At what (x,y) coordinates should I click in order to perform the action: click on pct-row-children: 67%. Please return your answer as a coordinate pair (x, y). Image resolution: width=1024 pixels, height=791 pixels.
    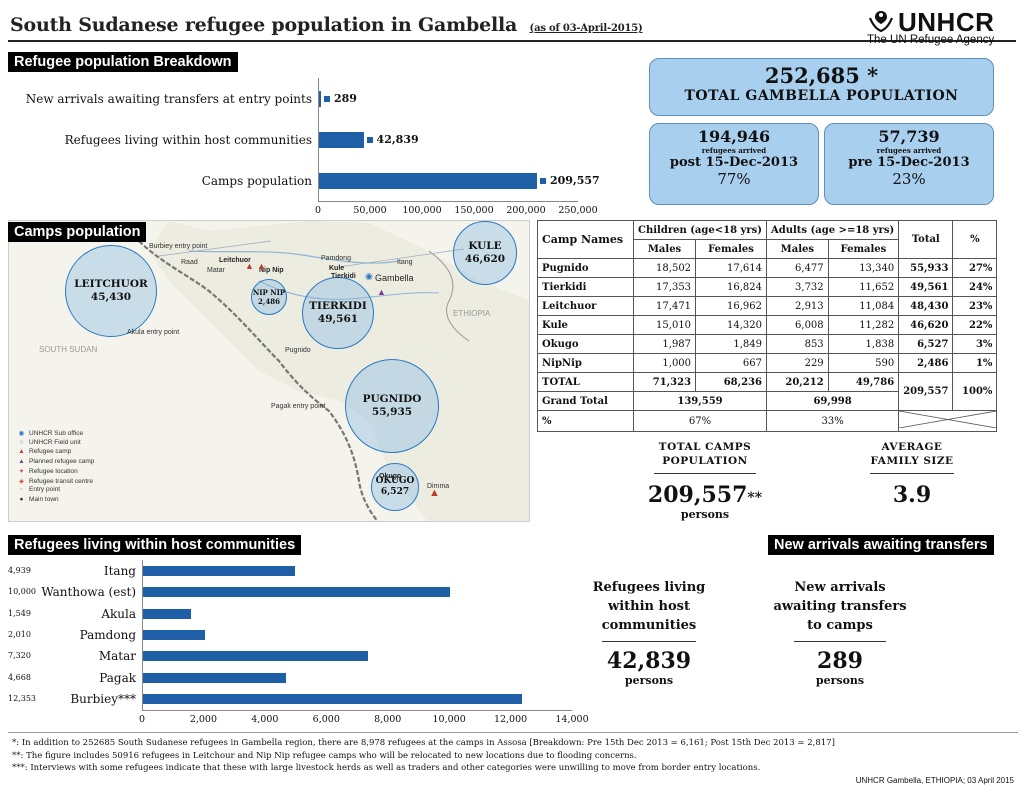
    Looking at the image, I should click on (700, 421).